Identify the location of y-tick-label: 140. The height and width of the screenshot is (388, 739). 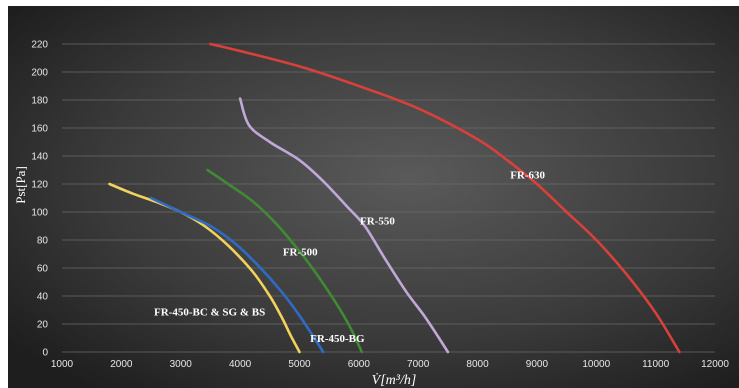
(39, 157).